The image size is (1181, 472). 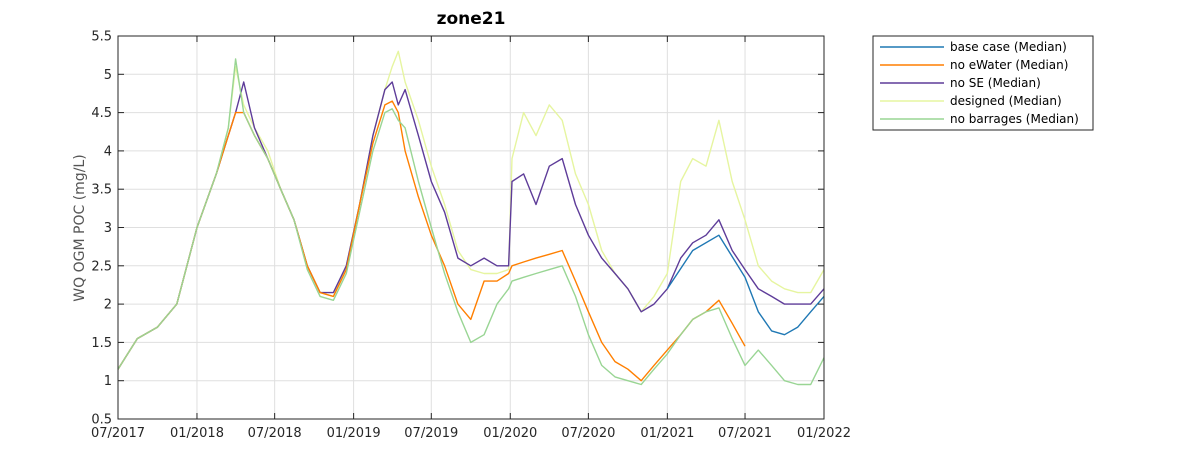 I want to click on chart-title: zone21, so click(x=471, y=19).